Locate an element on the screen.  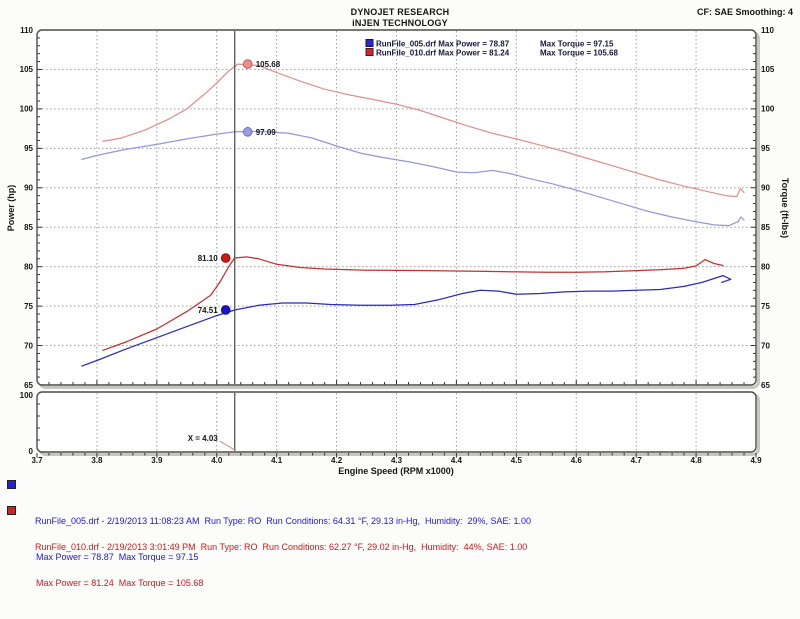
legend-torque-run2: Max Torque = 105.68 is located at coordinates (579, 53).